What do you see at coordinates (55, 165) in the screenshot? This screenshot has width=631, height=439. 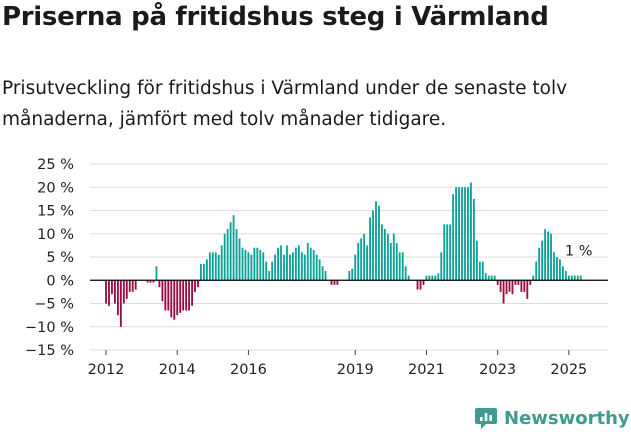 I see `y-tick-label: 25 %` at bounding box center [55, 165].